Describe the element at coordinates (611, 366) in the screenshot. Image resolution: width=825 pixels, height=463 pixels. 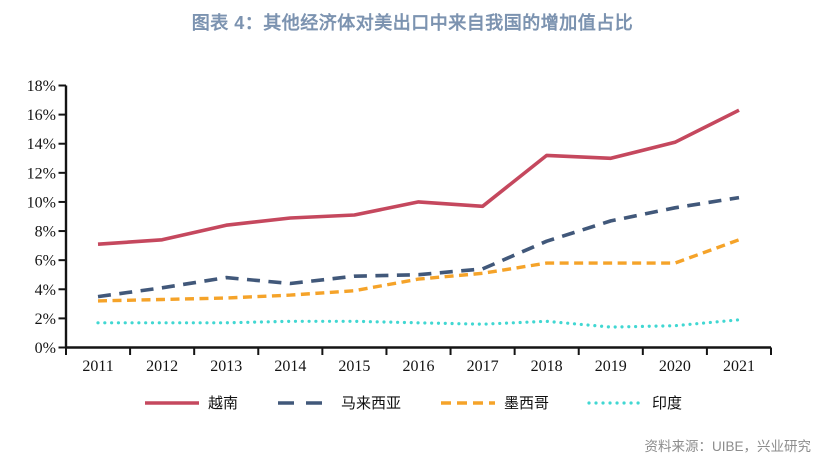
I see `x-tick-label: 2019` at that location.